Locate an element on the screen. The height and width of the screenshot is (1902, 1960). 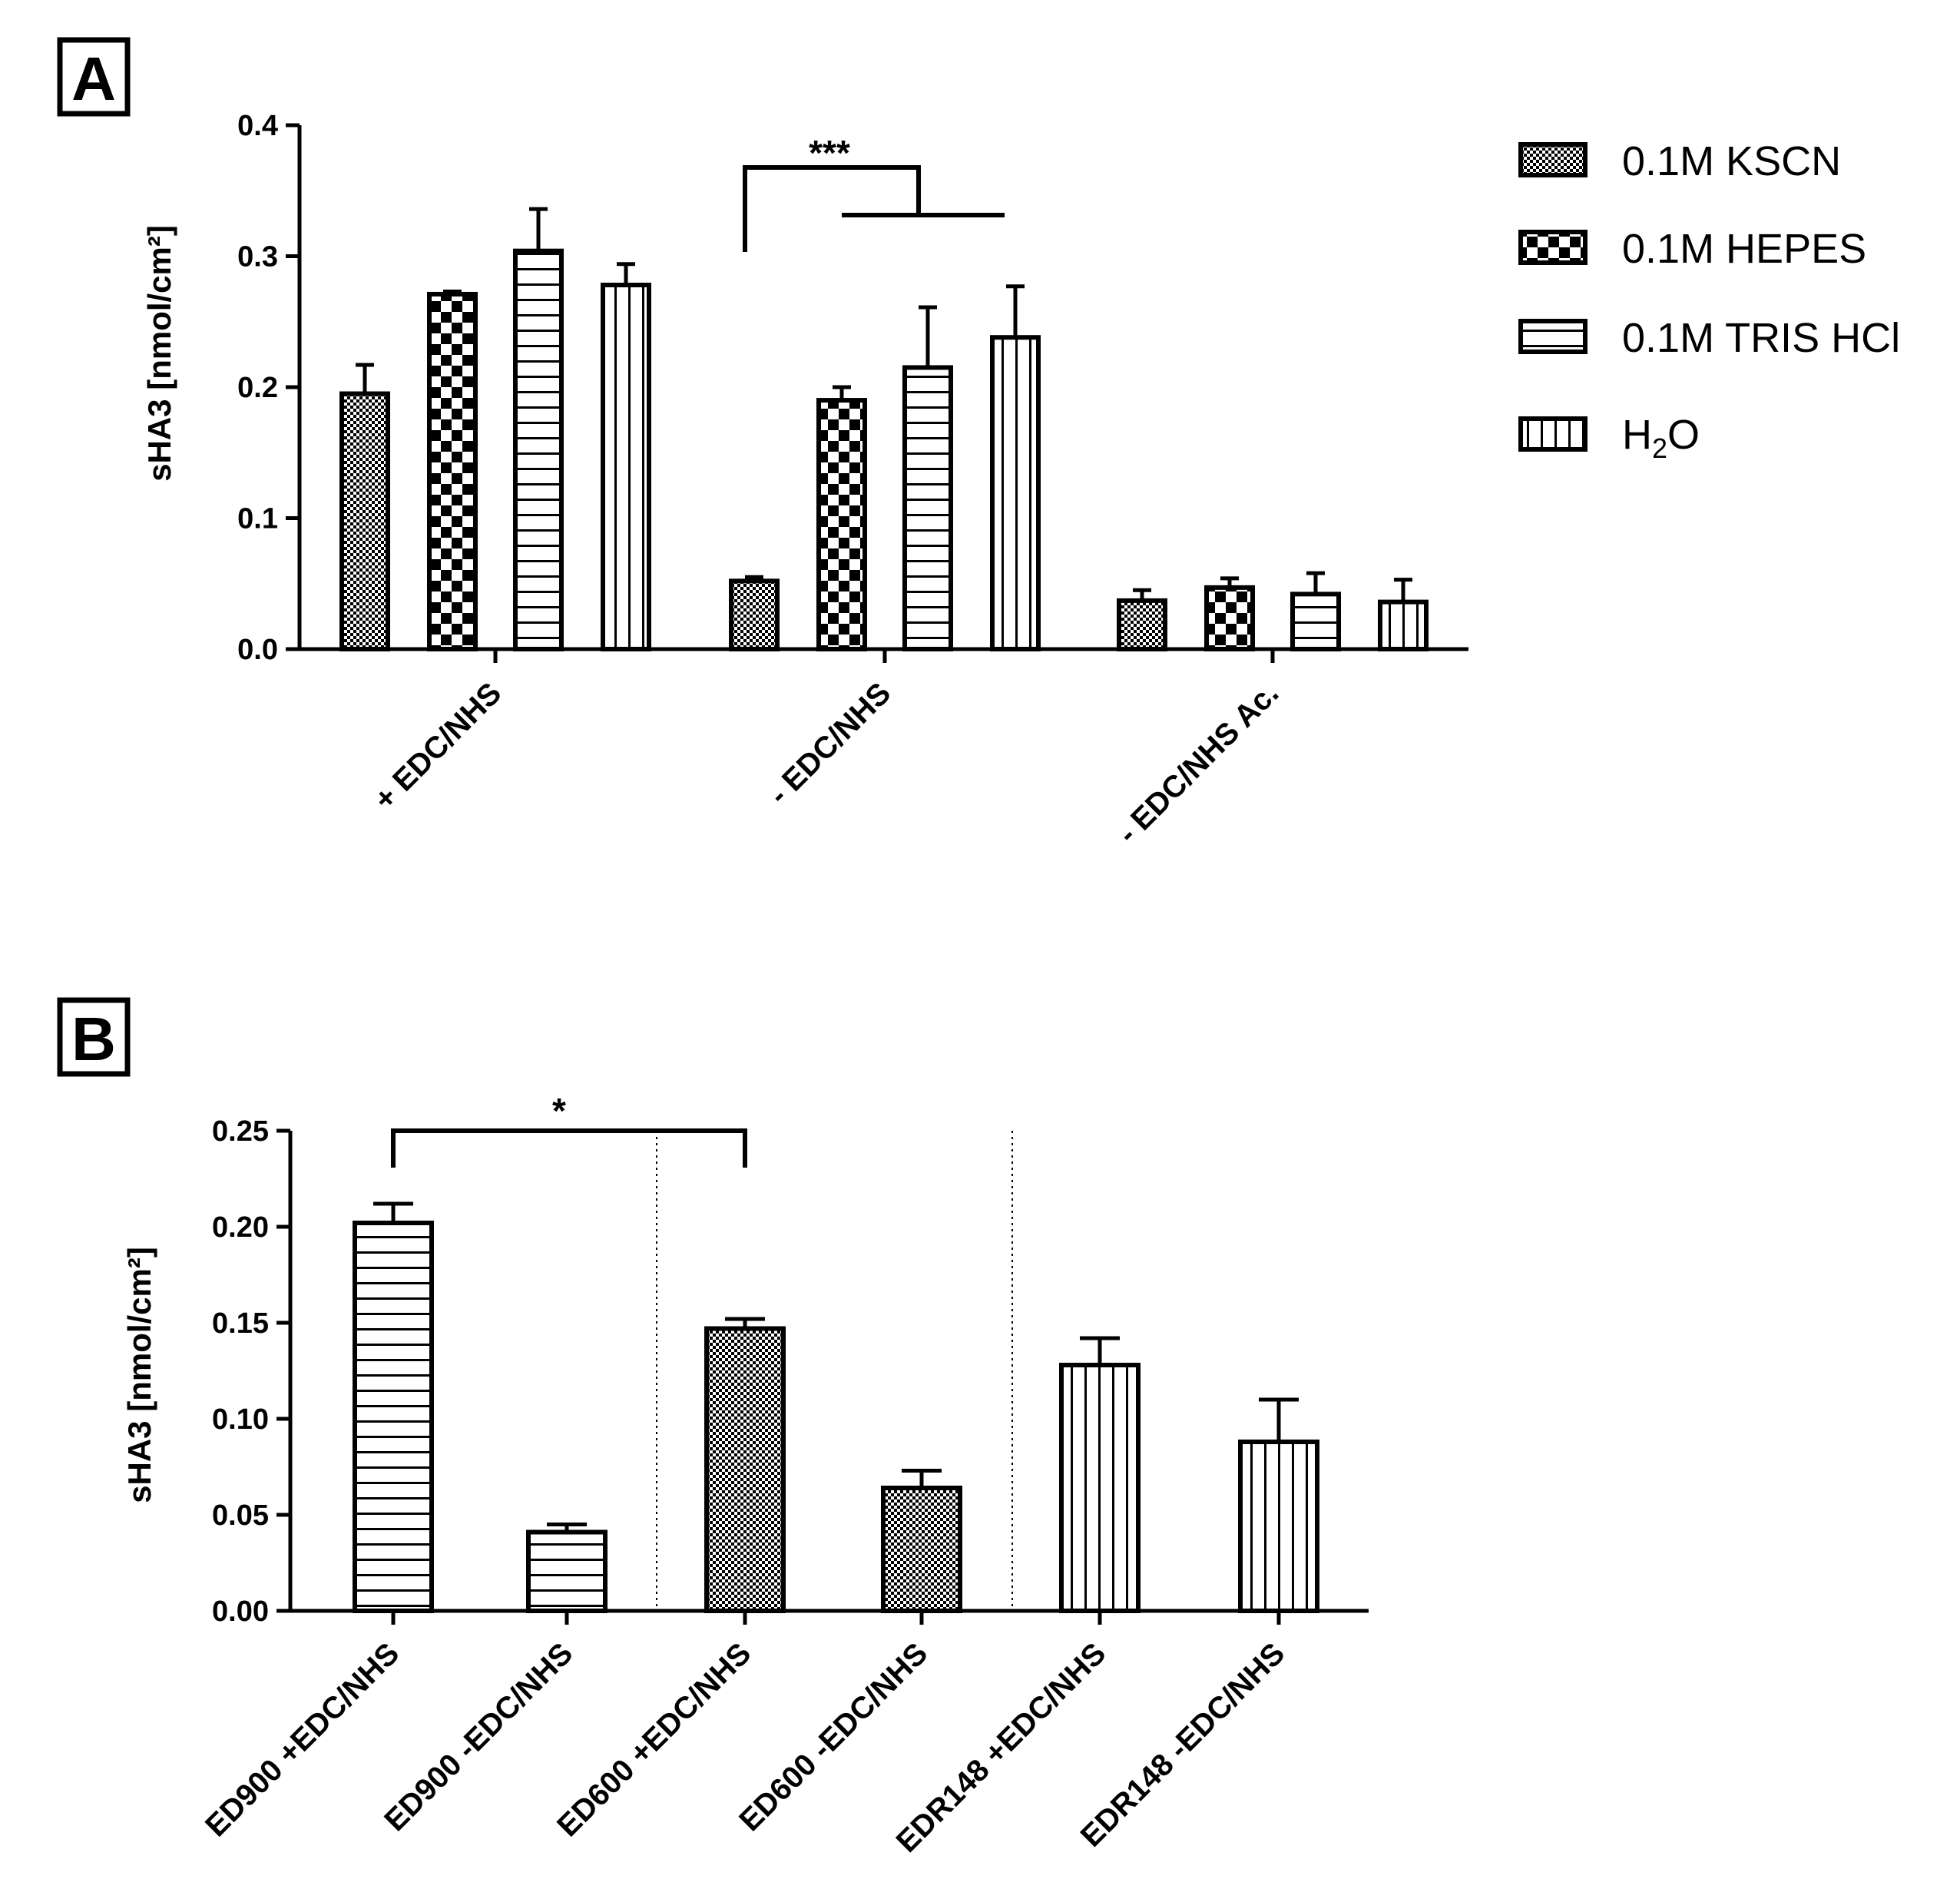
legend-swatch-tris is located at coordinates (1553, 336).